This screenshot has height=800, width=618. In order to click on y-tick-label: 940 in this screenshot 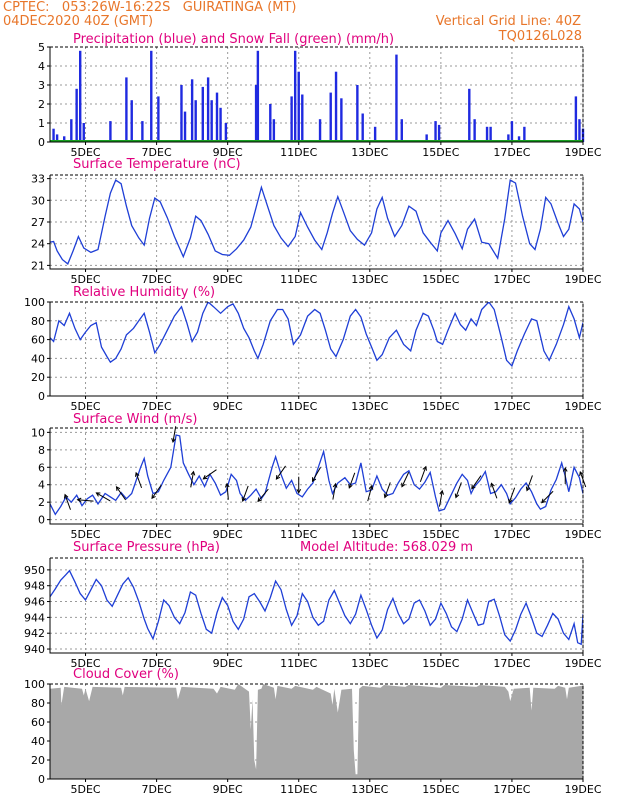, I will do `click(34, 649)`.